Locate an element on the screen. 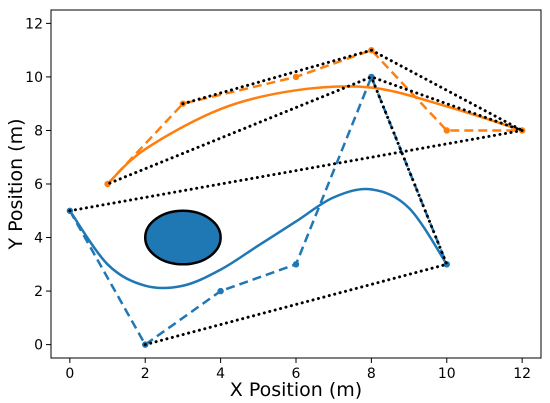  x-tick-label: 6 is located at coordinates (296, 374).